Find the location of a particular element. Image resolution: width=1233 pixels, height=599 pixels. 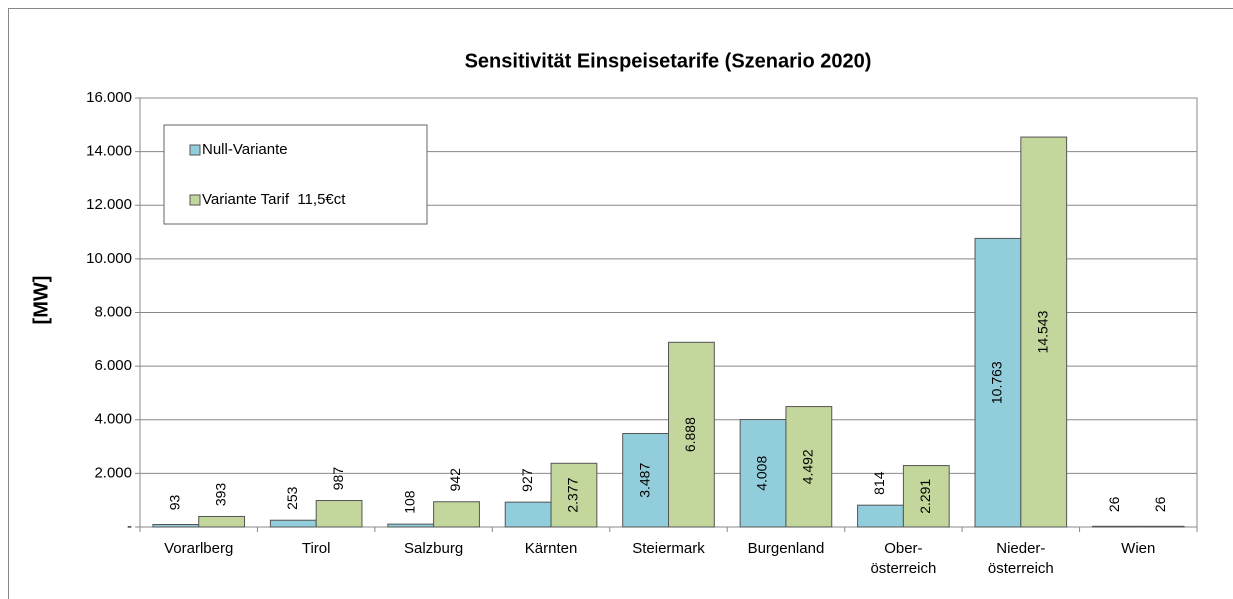

x-tick-label: Vorarlberg is located at coordinates (198, 548).